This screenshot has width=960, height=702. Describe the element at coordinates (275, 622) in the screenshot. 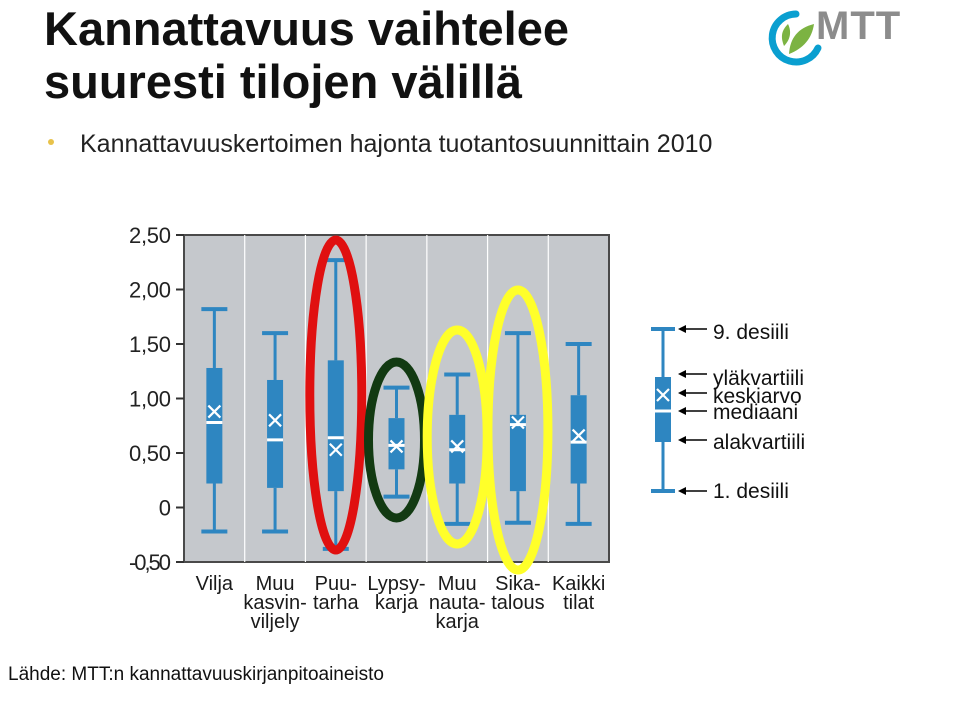

I see `category-label-line: viljely` at that location.